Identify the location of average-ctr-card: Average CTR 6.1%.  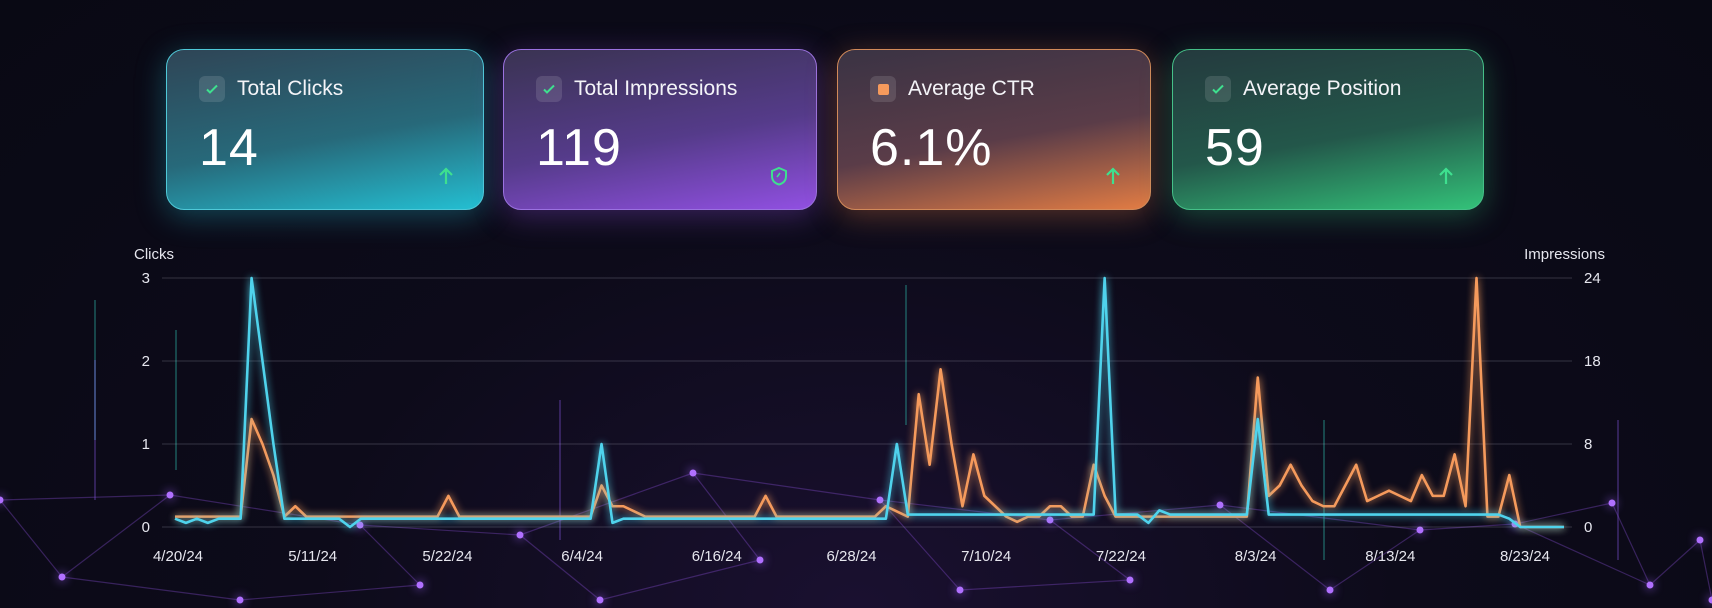
(994, 129).